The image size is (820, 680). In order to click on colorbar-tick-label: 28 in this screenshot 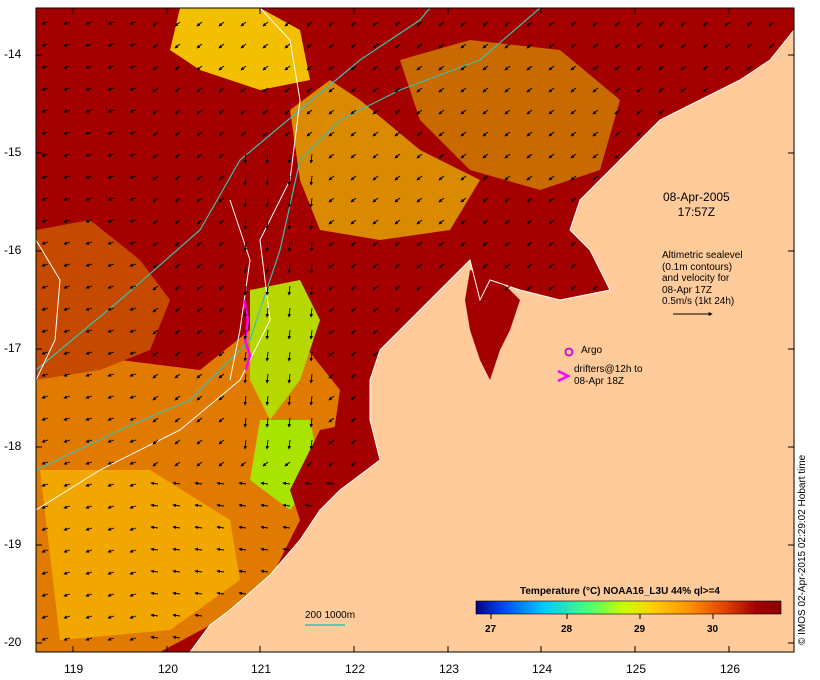, I will do `click(567, 629)`.